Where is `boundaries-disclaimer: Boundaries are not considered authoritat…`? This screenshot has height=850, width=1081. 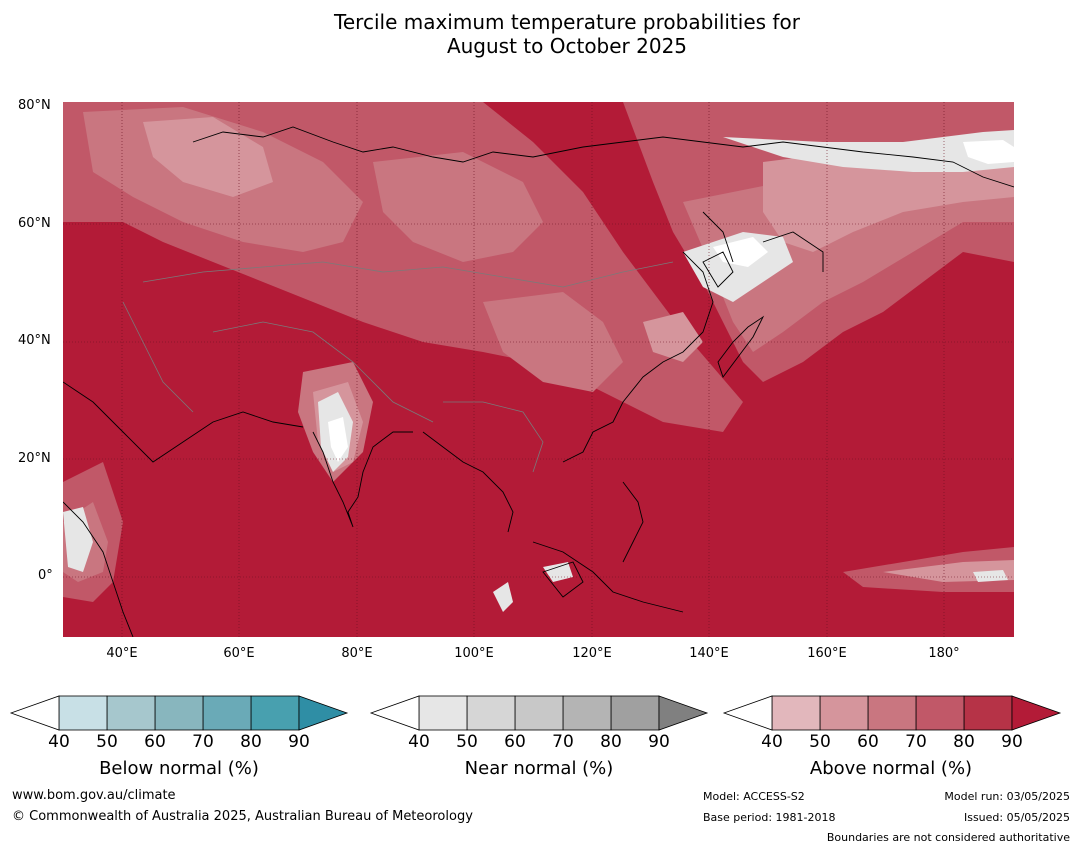 boundaries-disclaimer: Boundaries are not considered authoritat… is located at coordinates (948, 837).